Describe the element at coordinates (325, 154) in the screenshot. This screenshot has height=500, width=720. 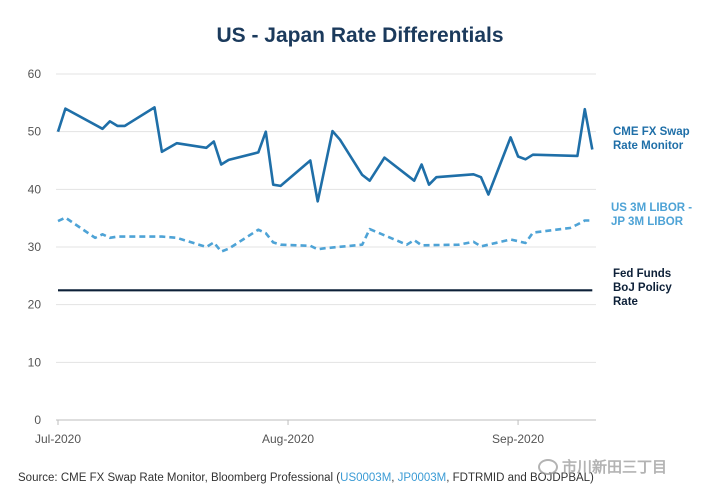
I see `series-line-cme-fx-swap-rate-monitor` at that location.